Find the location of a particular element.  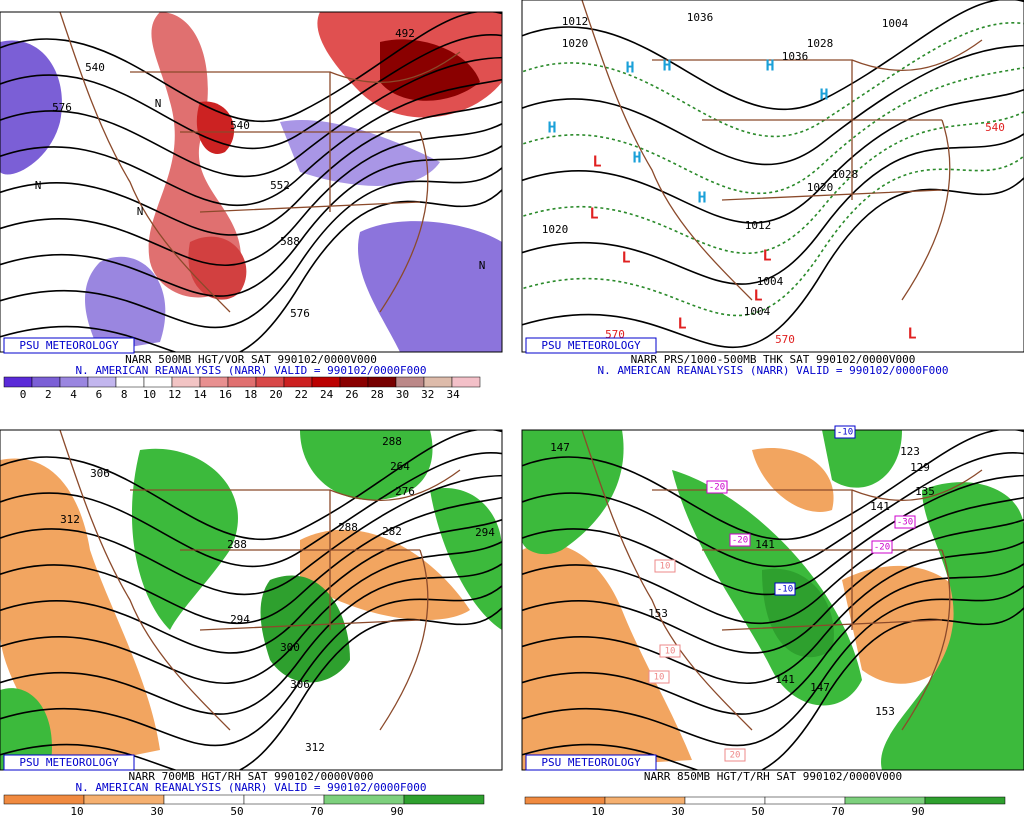

contour-label: 141 is located at coordinates (765, 544).